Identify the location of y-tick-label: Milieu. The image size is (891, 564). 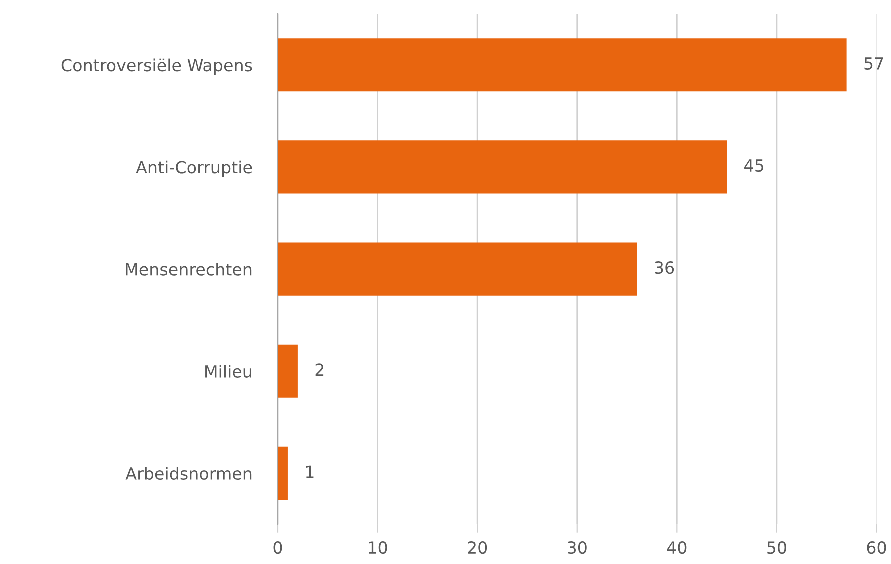
(229, 371).